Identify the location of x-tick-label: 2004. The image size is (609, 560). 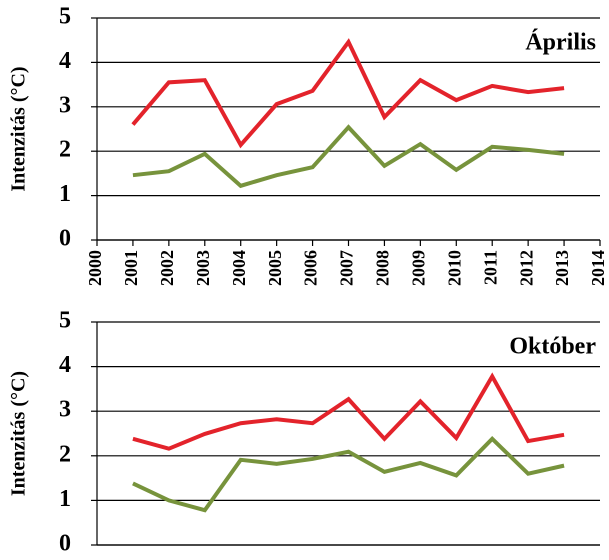
(239, 268).